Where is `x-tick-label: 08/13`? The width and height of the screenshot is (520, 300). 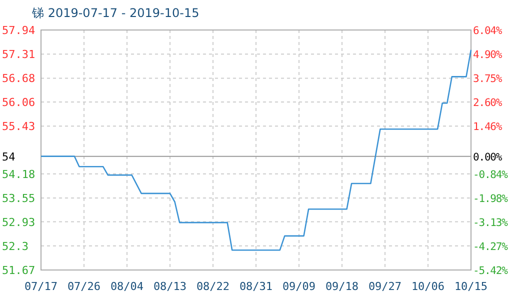 x-tick-label: 08/13 is located at coordinates (170, 286).